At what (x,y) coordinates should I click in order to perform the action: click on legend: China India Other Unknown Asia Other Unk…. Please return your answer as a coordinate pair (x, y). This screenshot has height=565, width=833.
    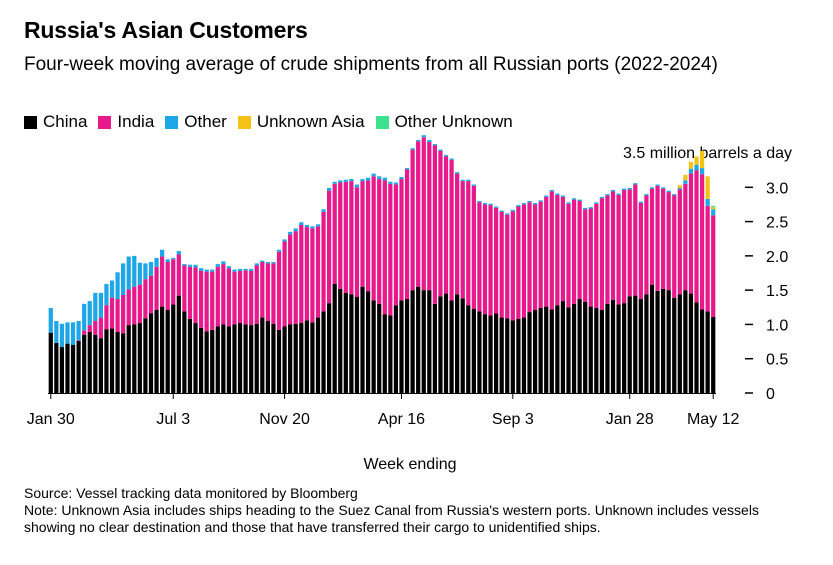
    Looking at the image, I should click on (274, 122).